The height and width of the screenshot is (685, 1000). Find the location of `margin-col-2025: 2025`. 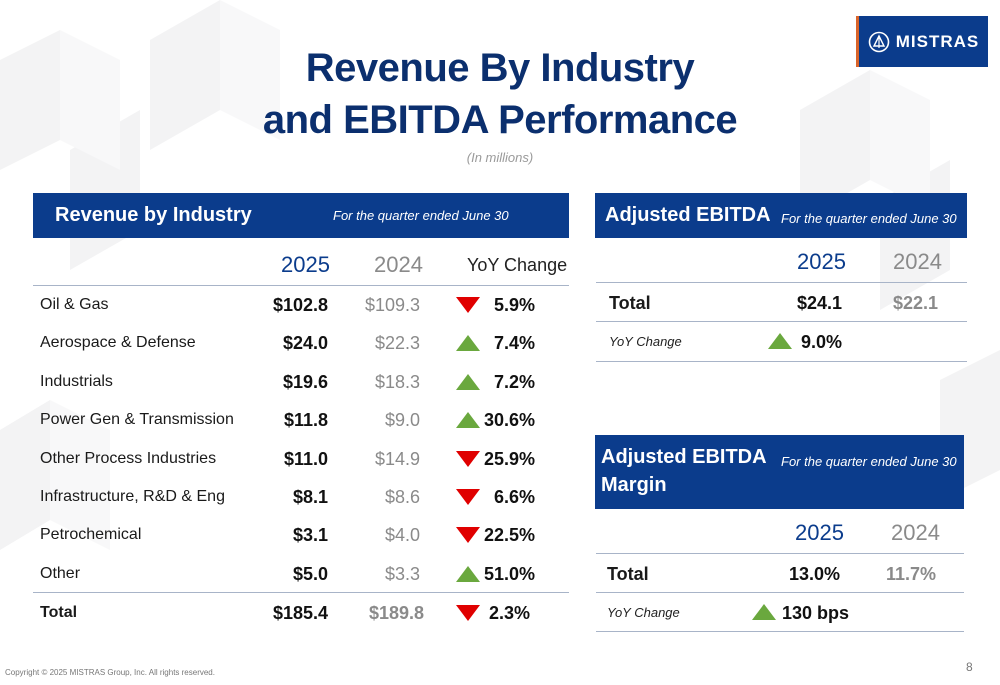

margin-col-2025: 2025 is located at coordinates (819, 532).